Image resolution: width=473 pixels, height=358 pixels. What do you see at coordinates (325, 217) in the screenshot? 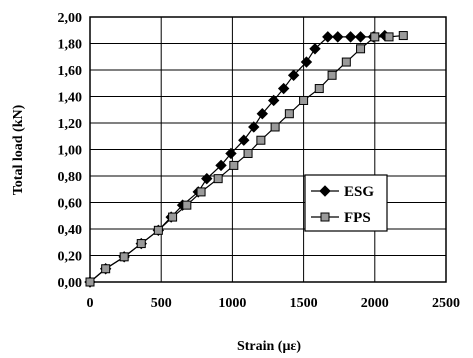
I see `legend-marker-fps` at bounding box center [325, 217].